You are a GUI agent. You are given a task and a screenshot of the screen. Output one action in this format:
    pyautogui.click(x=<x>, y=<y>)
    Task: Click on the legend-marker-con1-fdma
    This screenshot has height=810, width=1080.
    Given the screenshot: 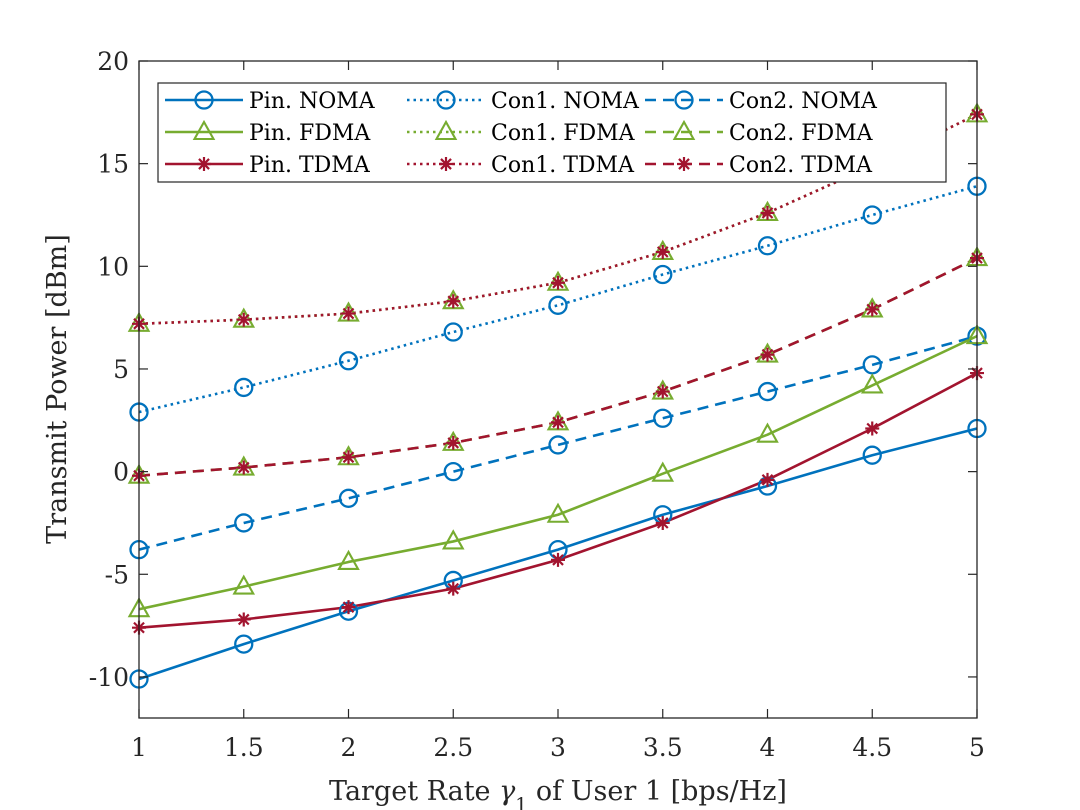 What is the action you would take?
    pyautogui.click(x=446, y=130)
    